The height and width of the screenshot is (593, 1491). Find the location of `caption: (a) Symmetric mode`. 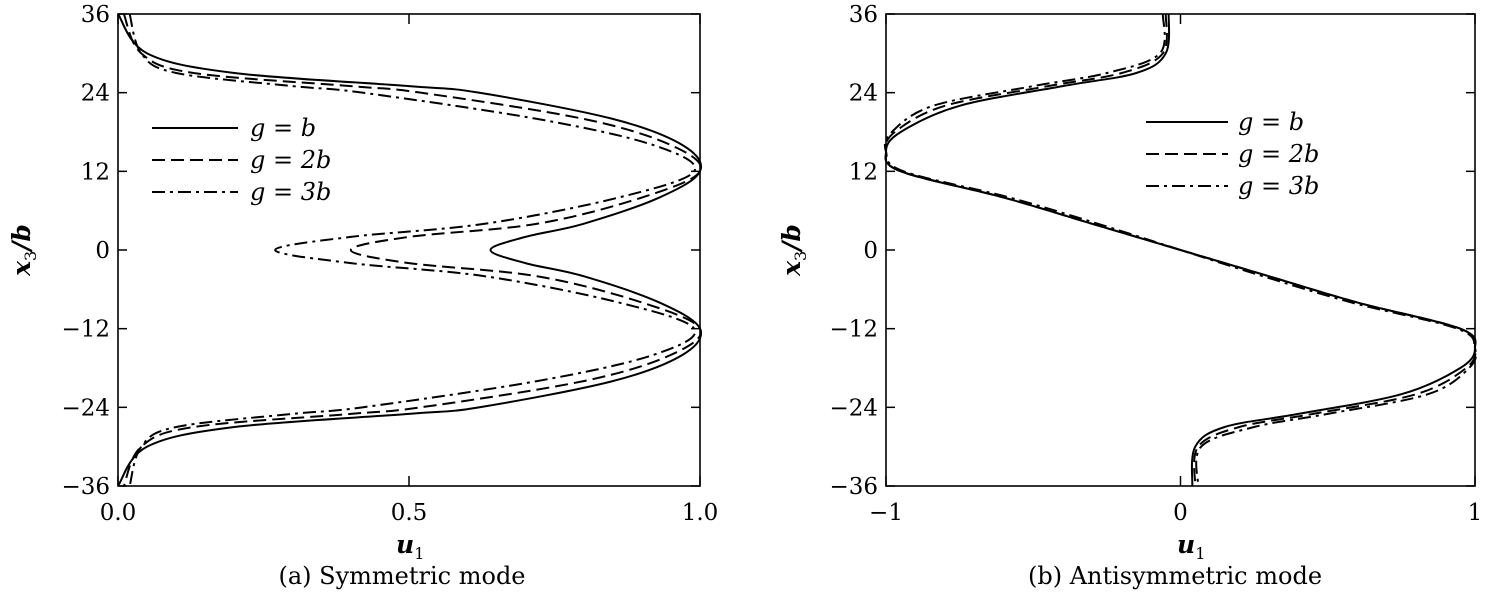

caption: (a) Symmetric mode is located at coordinates (401, 576).